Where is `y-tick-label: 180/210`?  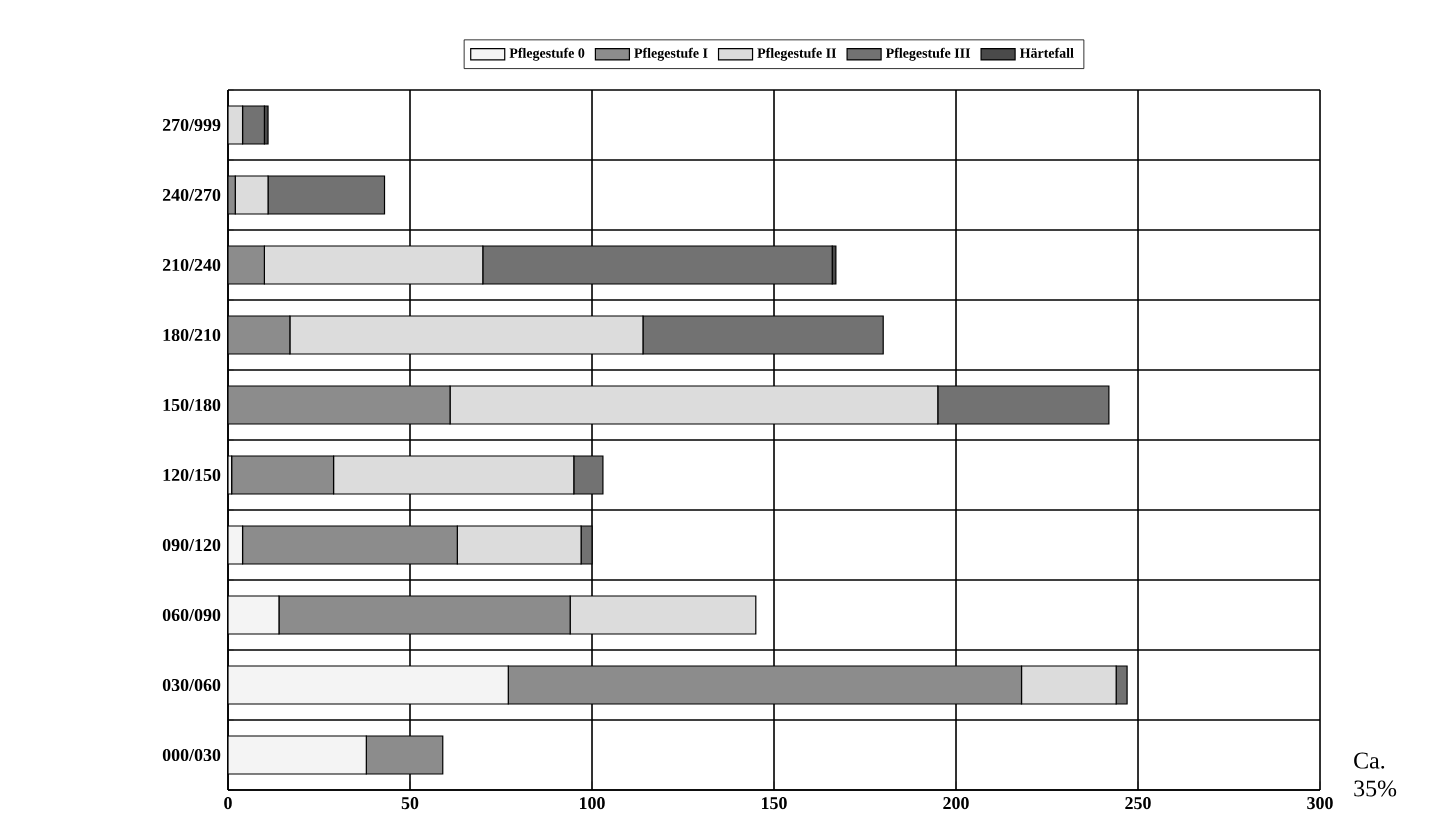 y-tick-label: 180/210 is located at coordinates (192, 335).